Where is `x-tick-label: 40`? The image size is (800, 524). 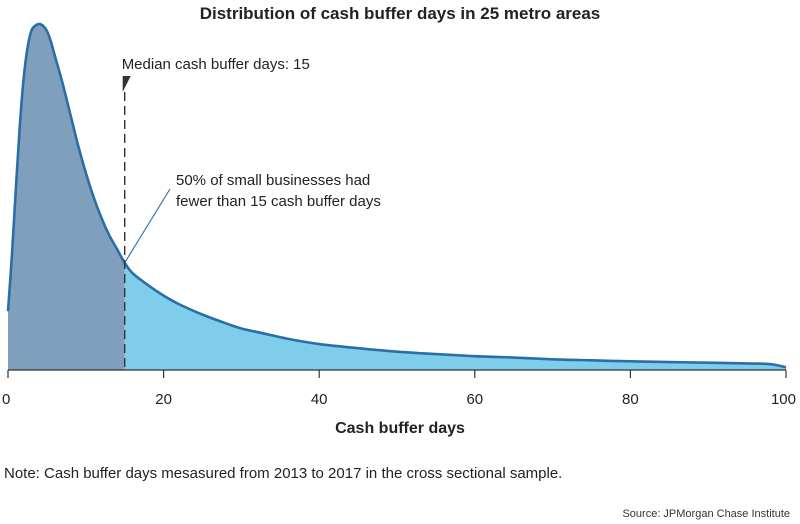
x-tick-label: 40 is located at coordinates (319, 399).